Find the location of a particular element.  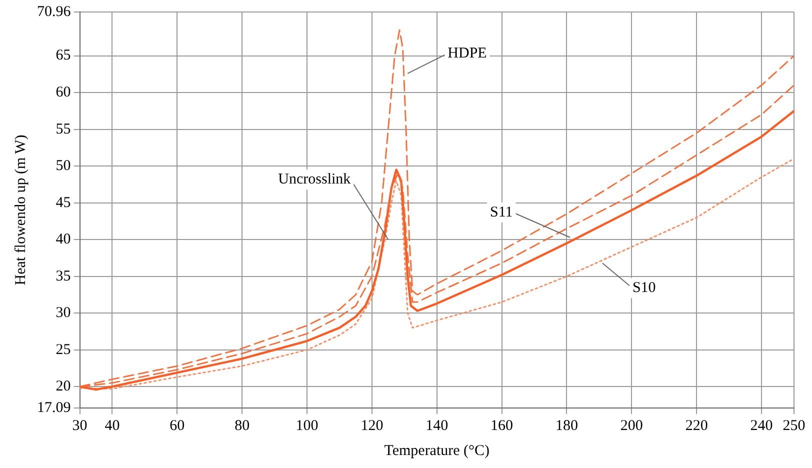

y-tick-label: 25 is located at coordinates (63, 350).